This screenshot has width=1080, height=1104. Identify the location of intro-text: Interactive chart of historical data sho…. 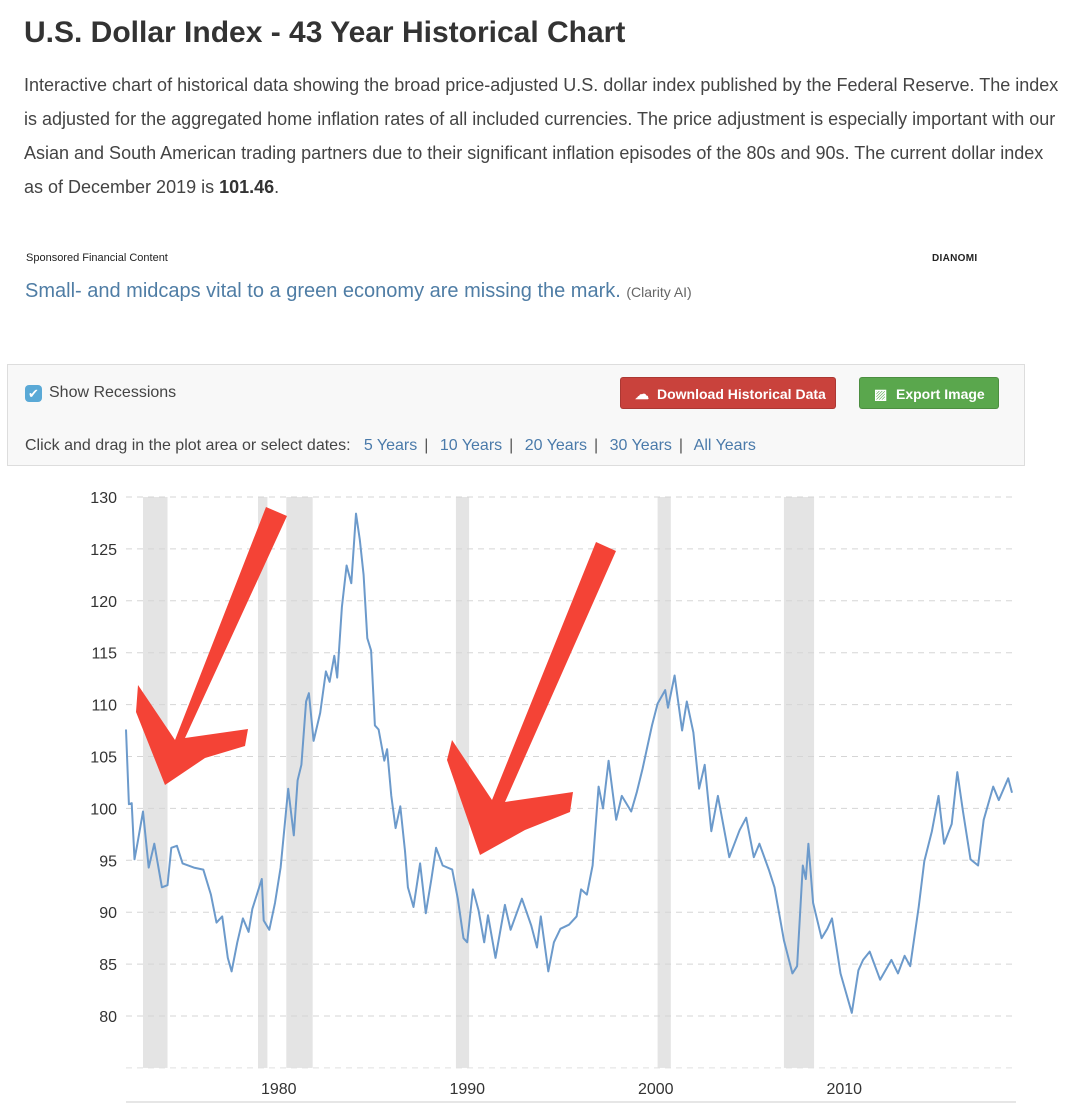
(541, 136).